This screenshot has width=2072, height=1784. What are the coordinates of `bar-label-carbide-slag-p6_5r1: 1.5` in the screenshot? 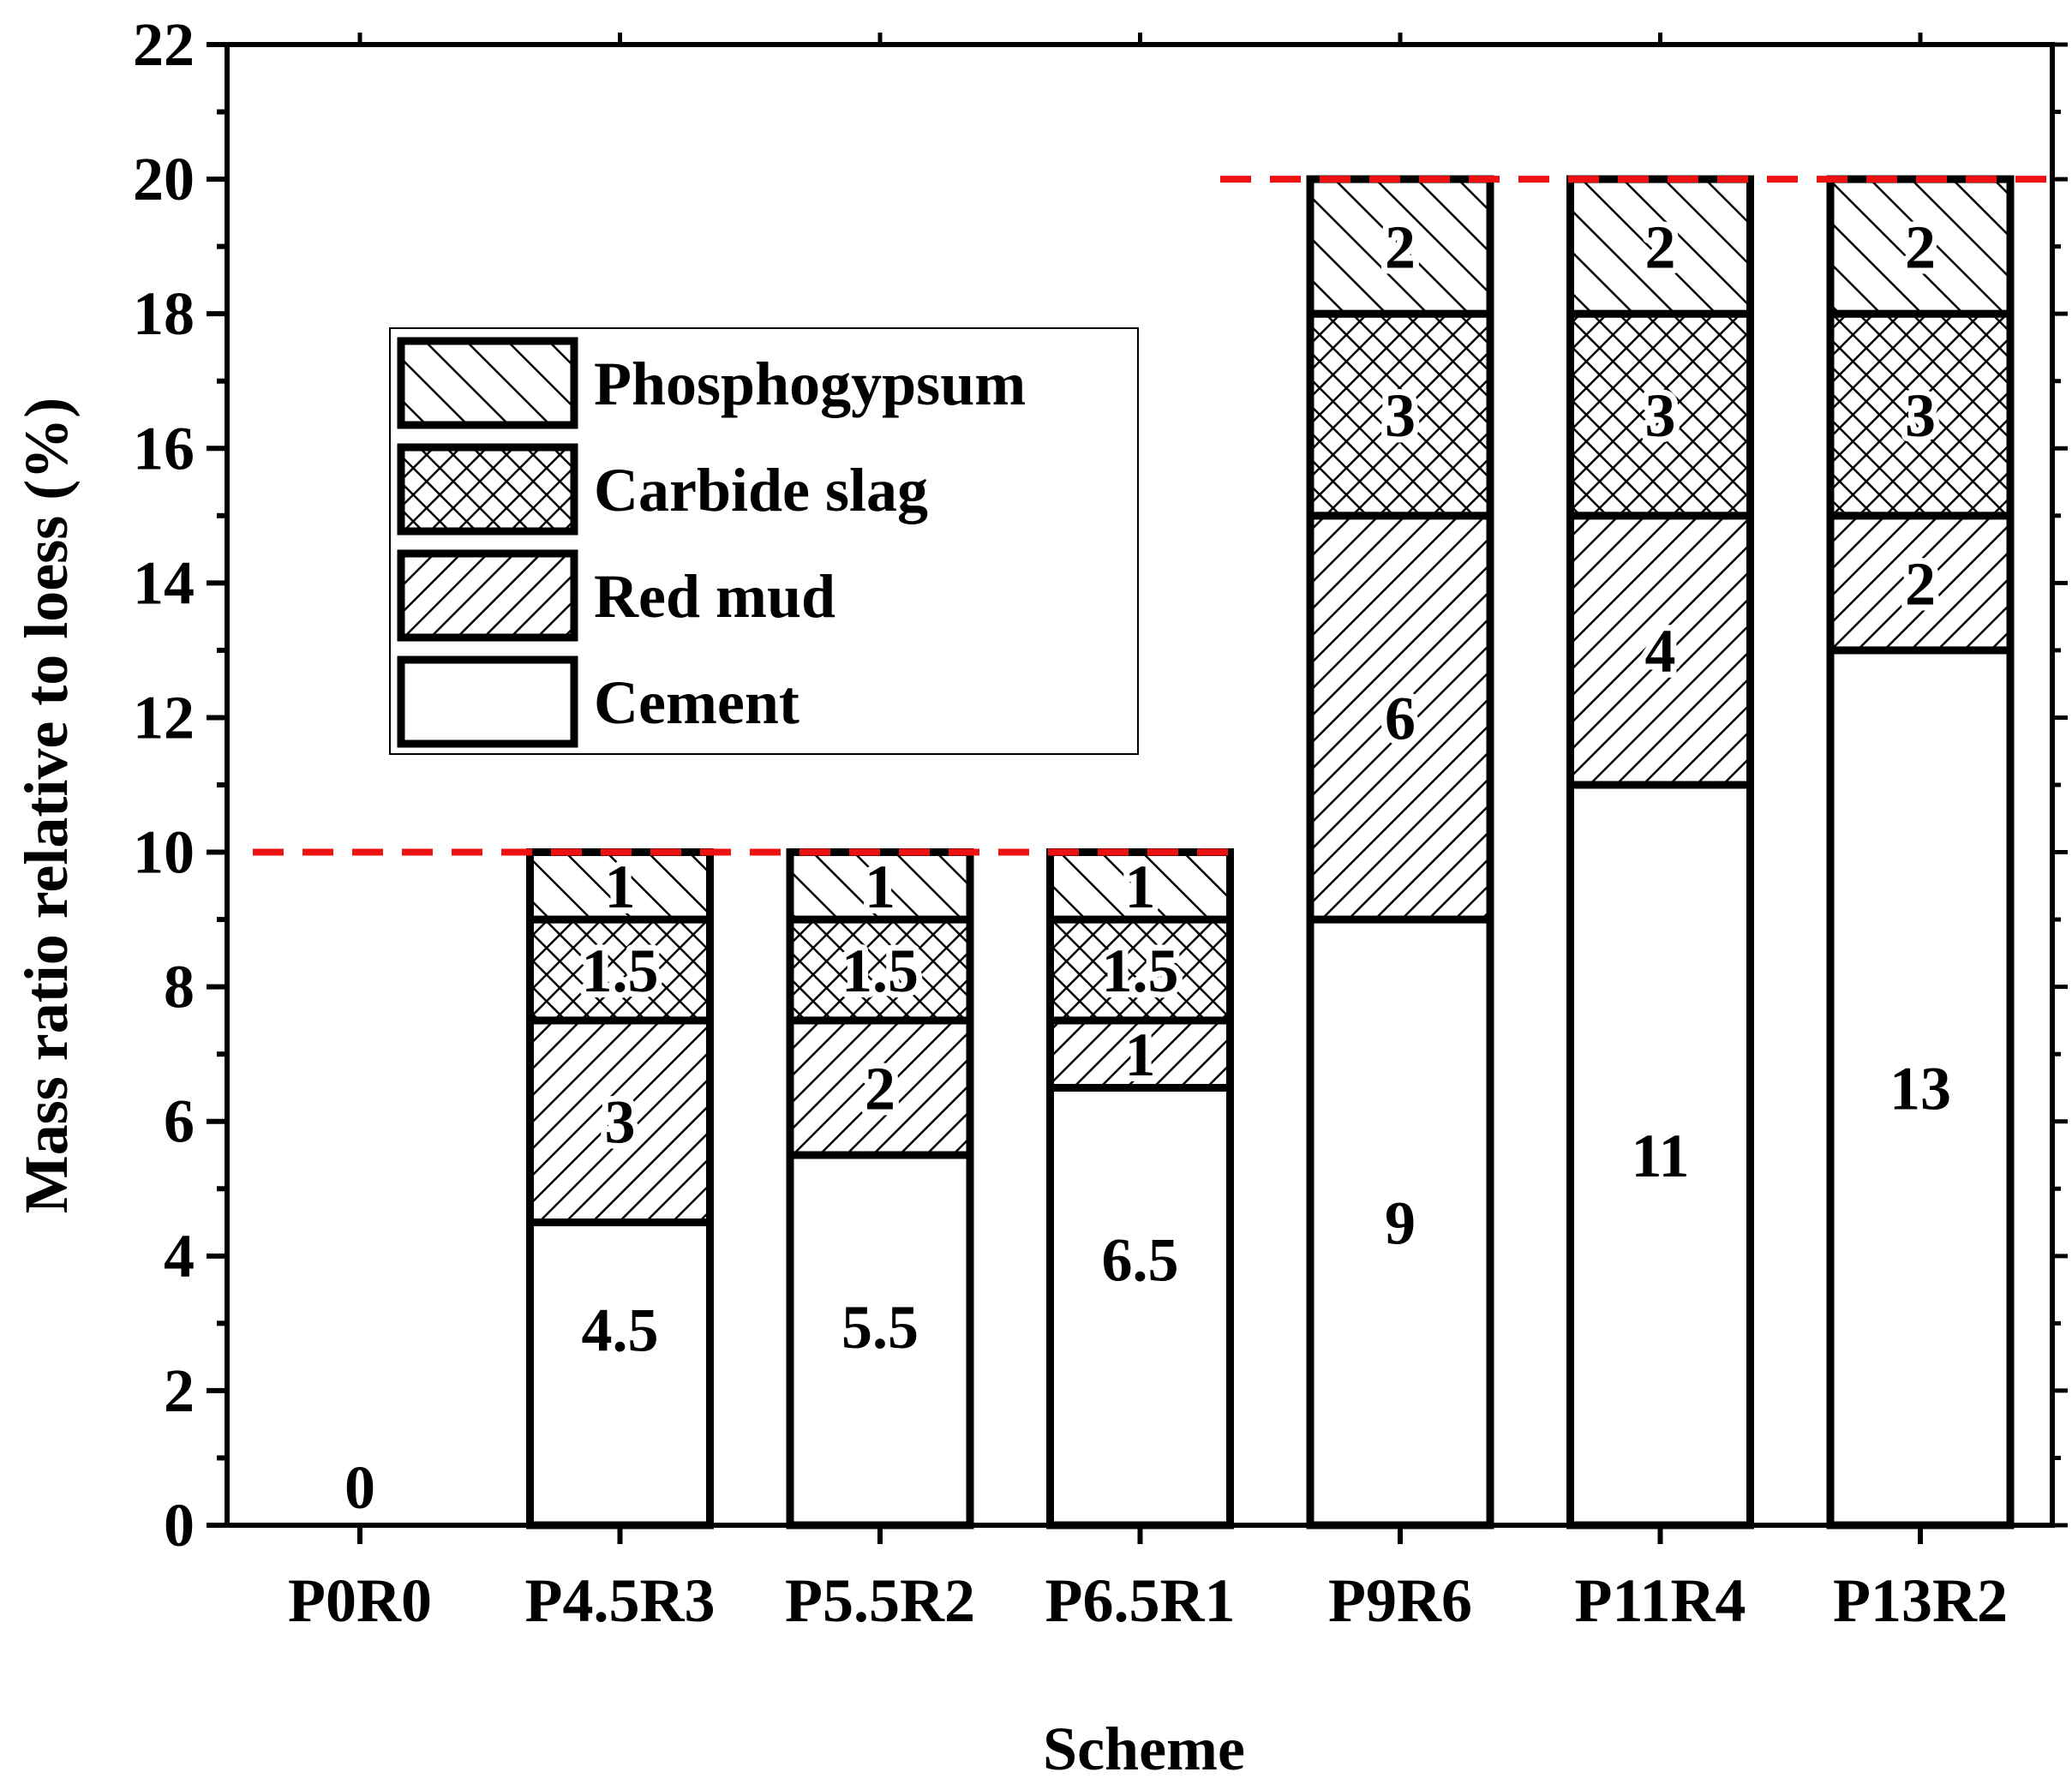 It's located at (1140, 971).